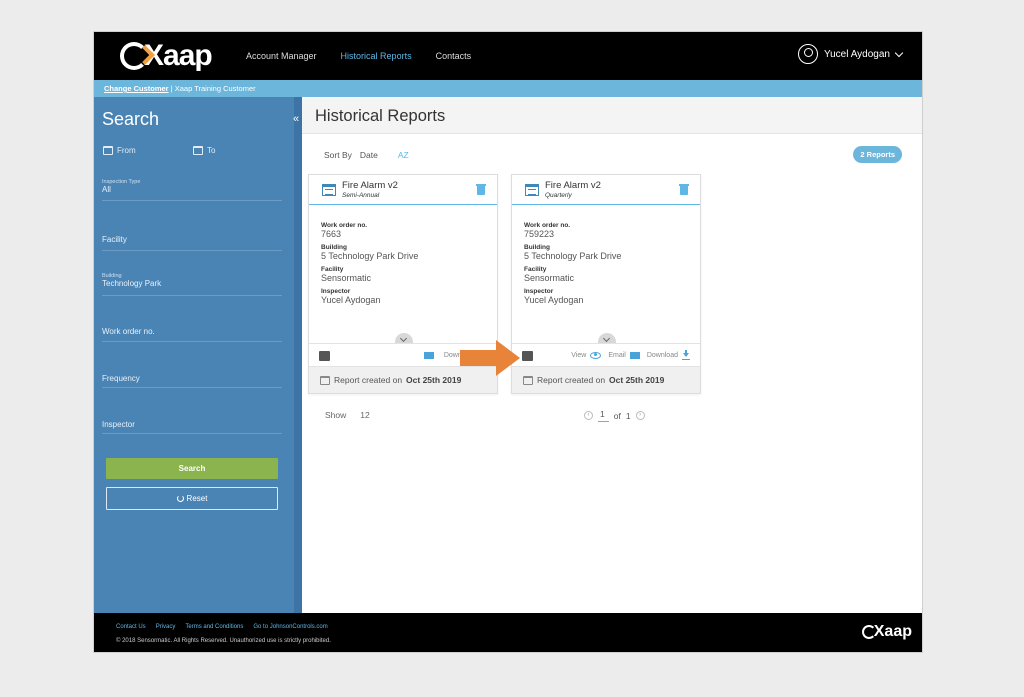 The width and height of the screenshot is (1024, 697). What do you see at coordinates (298, 355) in the screenshot?
I see `sidebar-edge` at bounding box center [298, 355].